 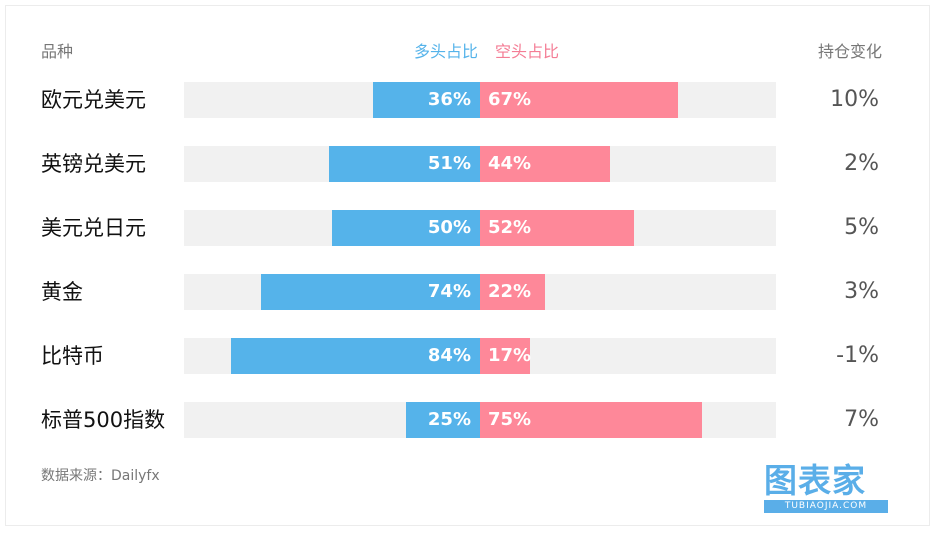 What do you see at coordinates (449, 355) in the screenshot?
I see `long-ratio-value: 84%` at bounding box center [449, 355].